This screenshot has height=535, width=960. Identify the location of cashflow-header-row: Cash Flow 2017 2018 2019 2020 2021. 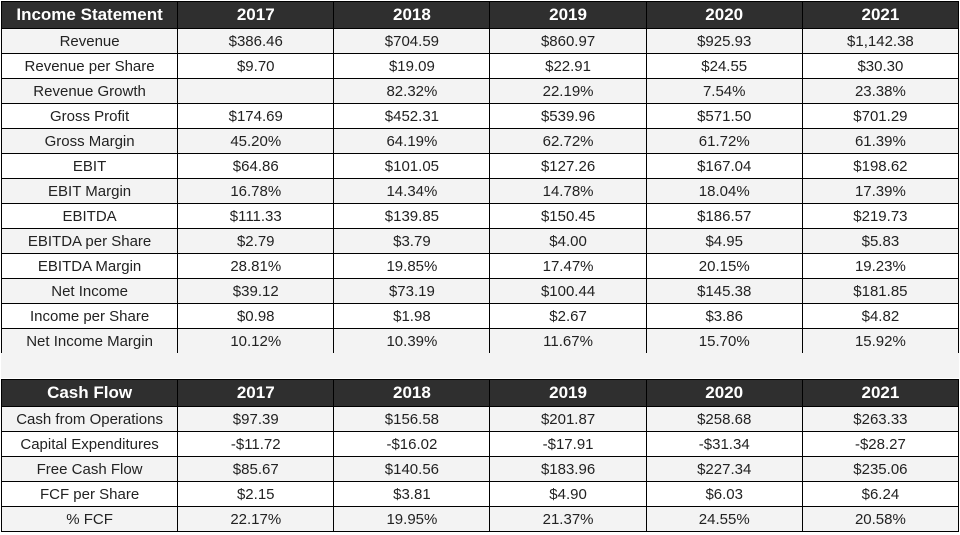
(480, 393).